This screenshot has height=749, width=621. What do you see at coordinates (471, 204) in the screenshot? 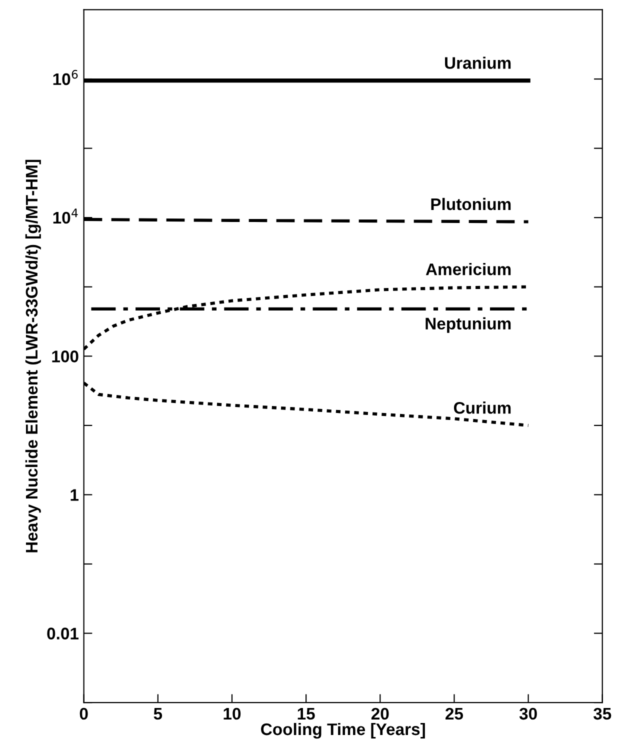
I see `series-label: Plutonium` at bounding box center [471, 204].